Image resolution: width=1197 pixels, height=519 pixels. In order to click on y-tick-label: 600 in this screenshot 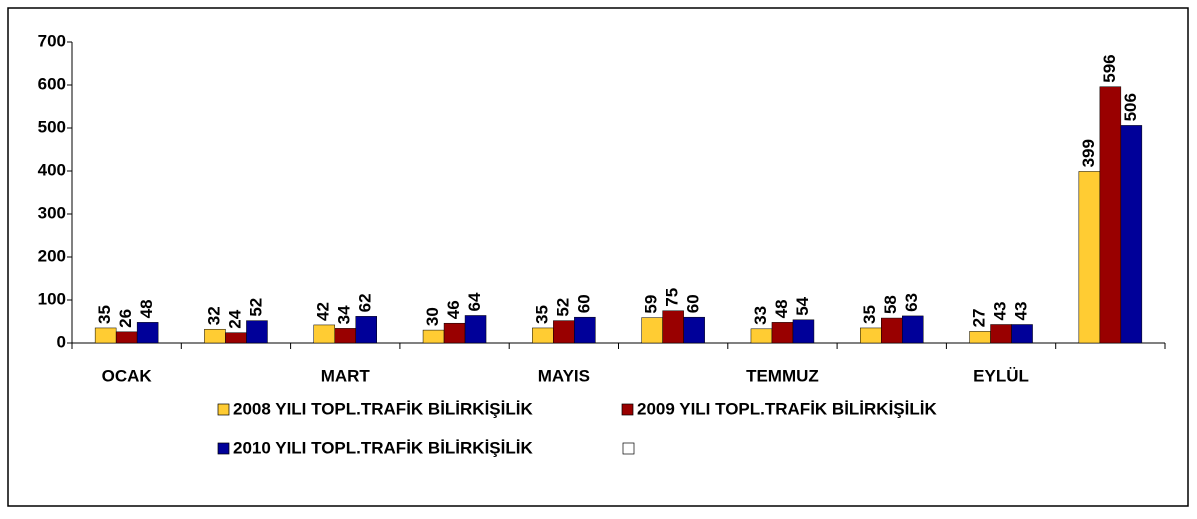, I will do `click(52, 83)`.